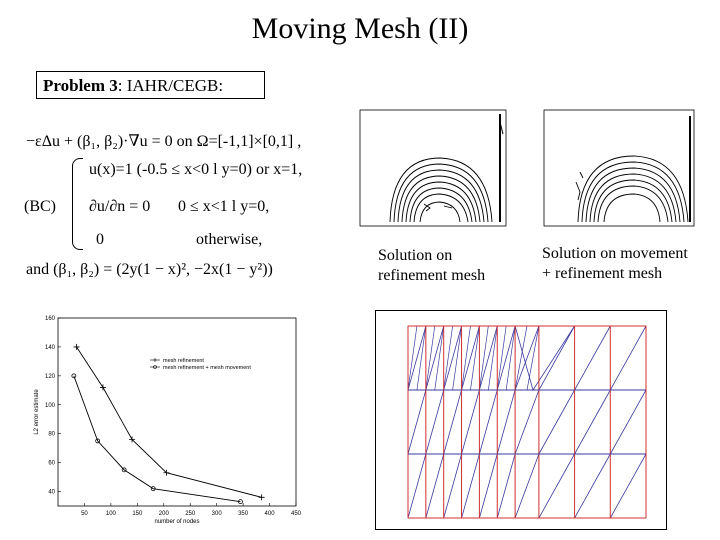 Image resolution: width=720 pixels, height=540 pixels. I want to click on y-tick-label: 80, so click(51, 435).